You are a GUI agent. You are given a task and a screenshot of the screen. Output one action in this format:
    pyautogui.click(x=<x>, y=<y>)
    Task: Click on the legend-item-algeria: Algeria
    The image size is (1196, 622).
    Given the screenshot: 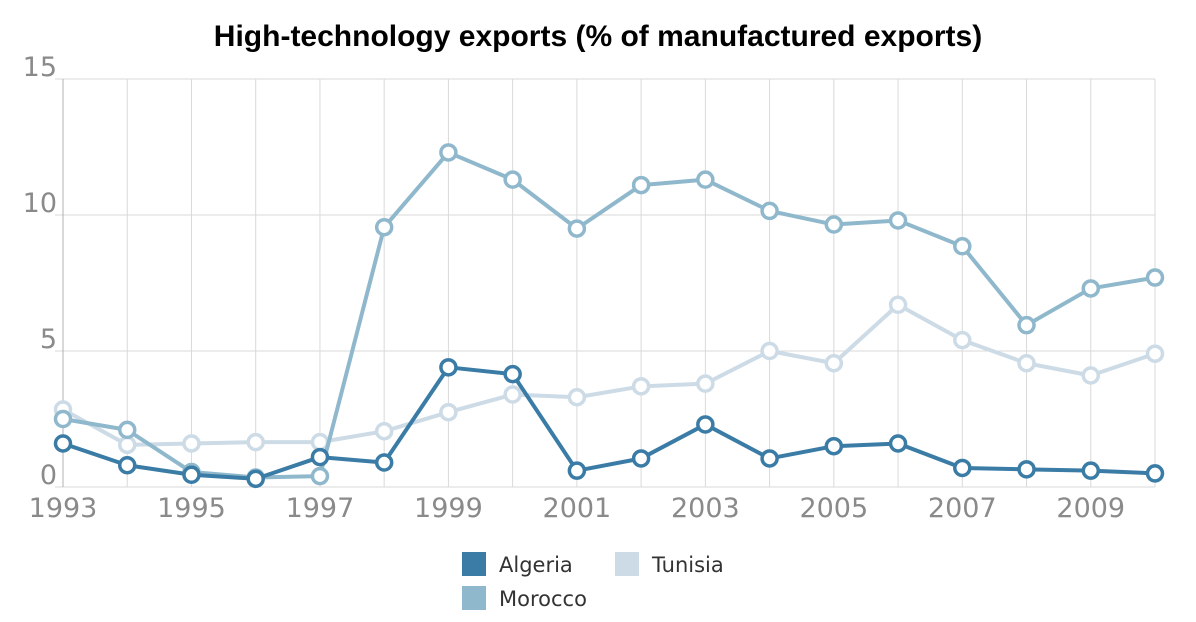 What is the action you would take?
    pyautogui.click(x=517, y=564)
    